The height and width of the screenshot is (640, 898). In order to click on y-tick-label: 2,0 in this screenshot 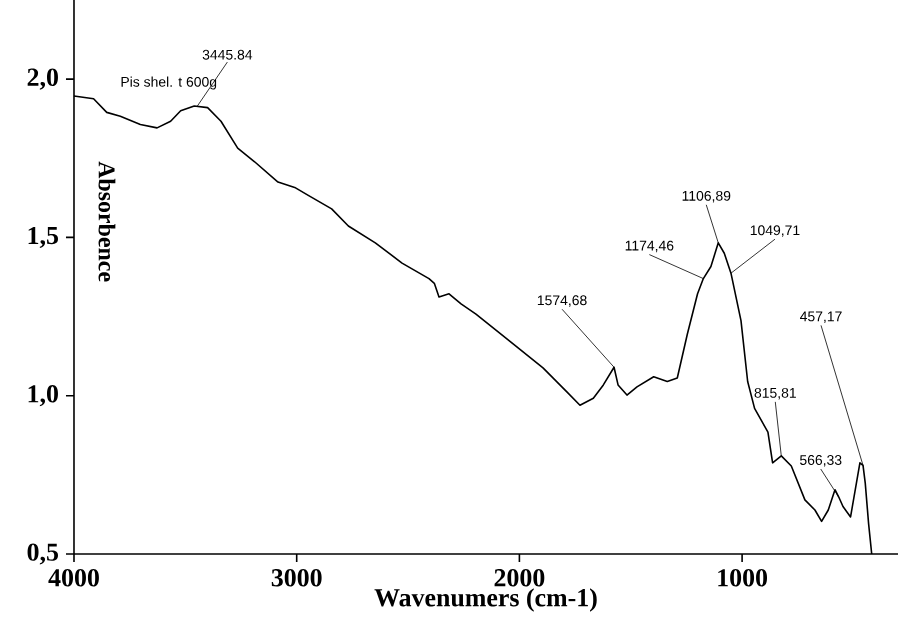, I will do `click(42, 79)`.